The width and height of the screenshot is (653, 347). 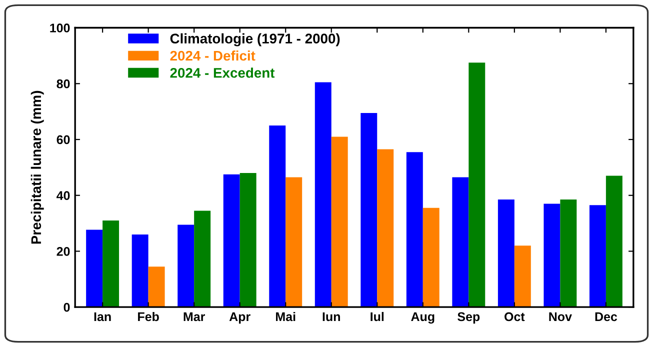 What do you see at coordinates (469, 318) in the screenshot?
I see `x-tick-label: Sep` at bounding box center [469, 318].